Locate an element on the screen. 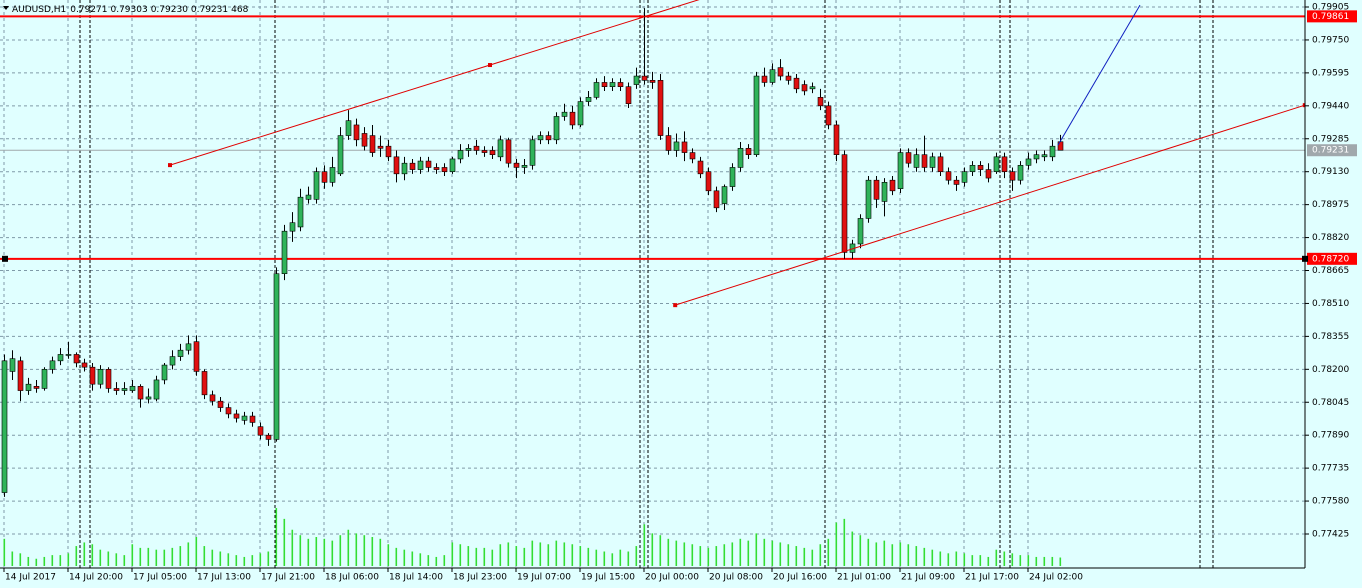  price-label-box is located at coordinates (1332, 150).